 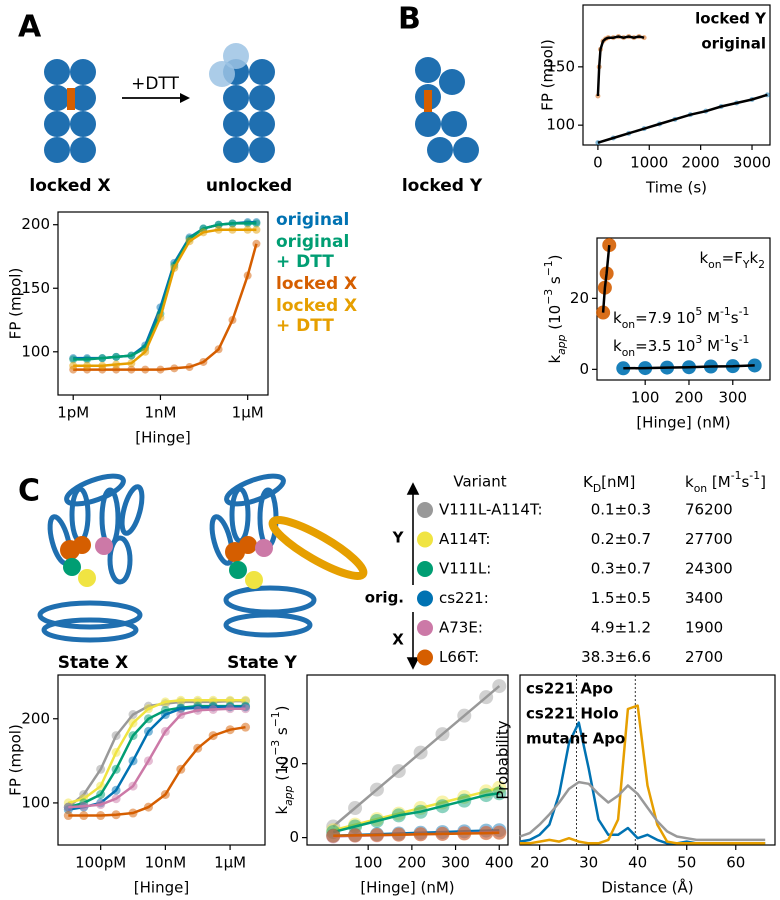 What do you see at coordinates (732, 260) in the screenshot?
I see `annotation: kon=FYk2` at bounding box center [732, 260].